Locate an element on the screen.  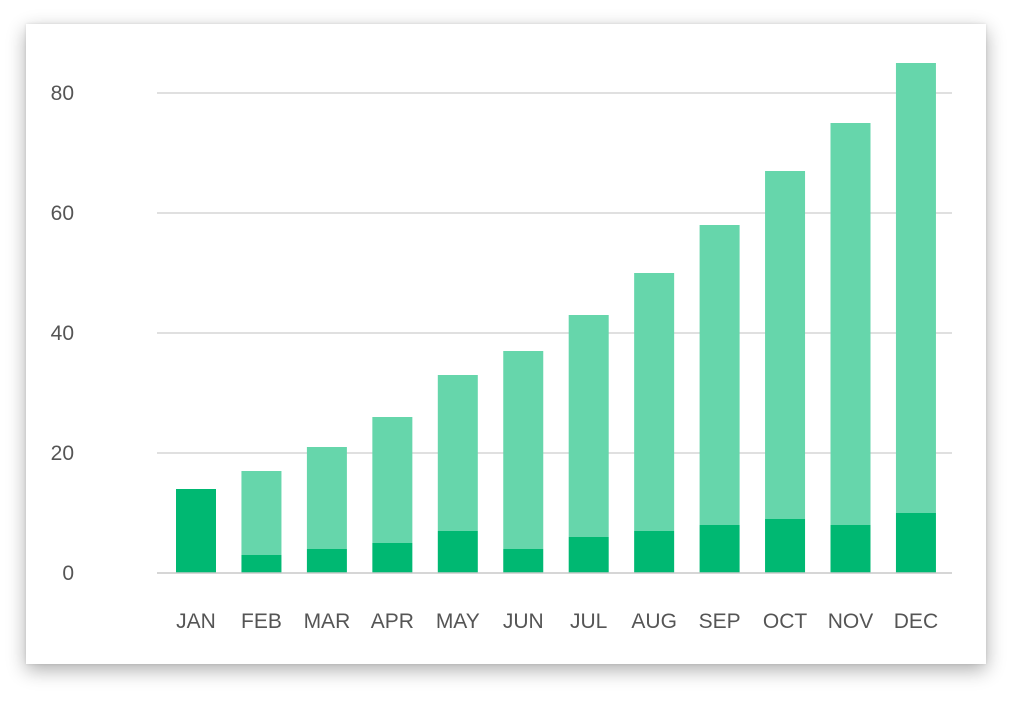
x-axis-labels: JAN FEB MAR APR MAY JUN JUL AUG SEP OCT NOV DEC is located at coordinates (557, 621).